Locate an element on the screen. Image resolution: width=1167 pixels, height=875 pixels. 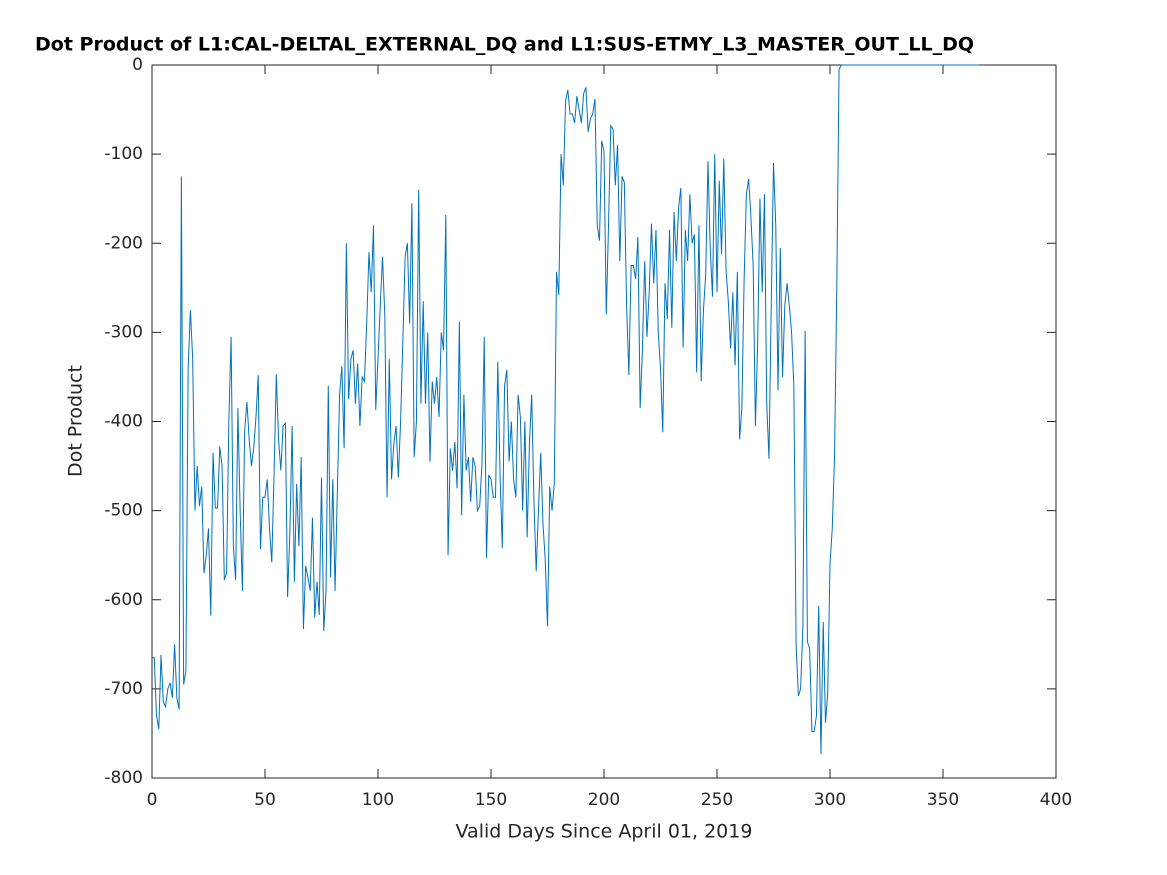
x-tick-label: 100 is located at coordinates (378, 800).